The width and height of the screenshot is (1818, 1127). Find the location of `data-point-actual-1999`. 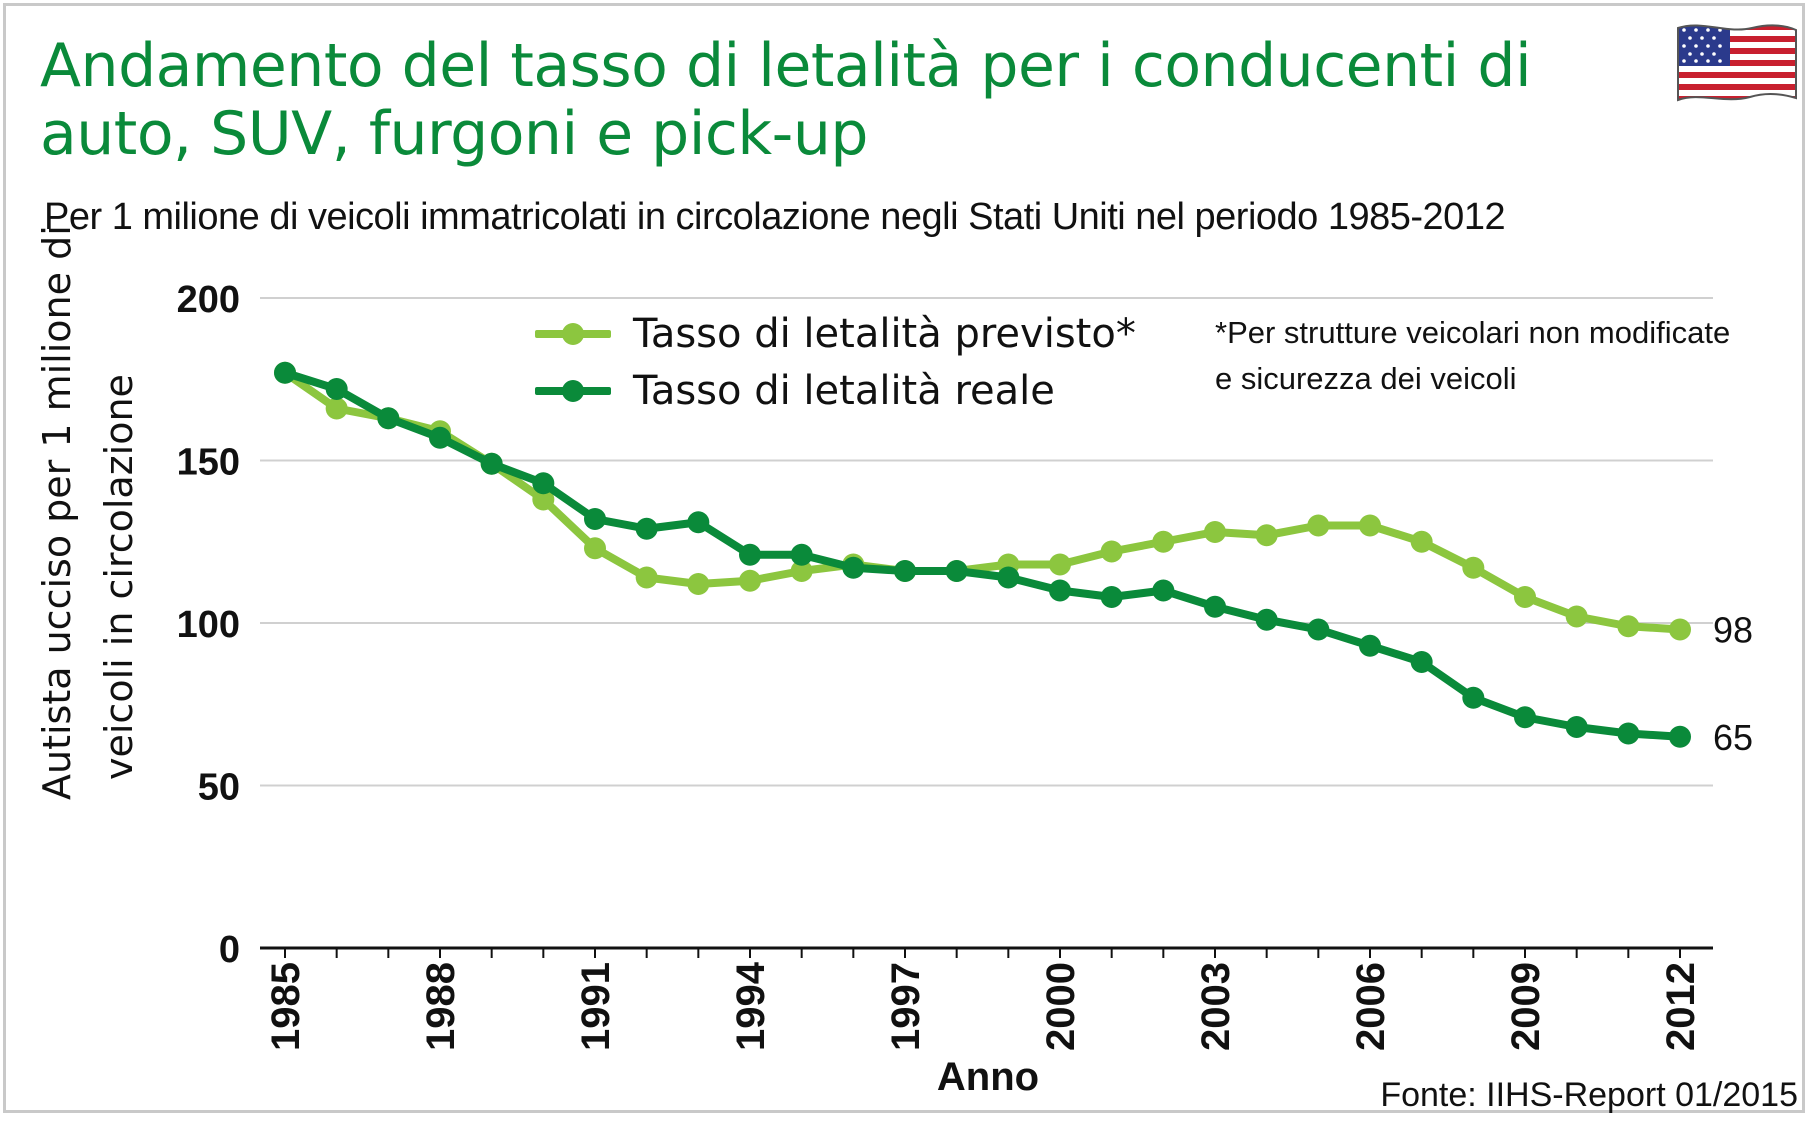

data-point-actual-1999 is located at coordinates (1008, 577).